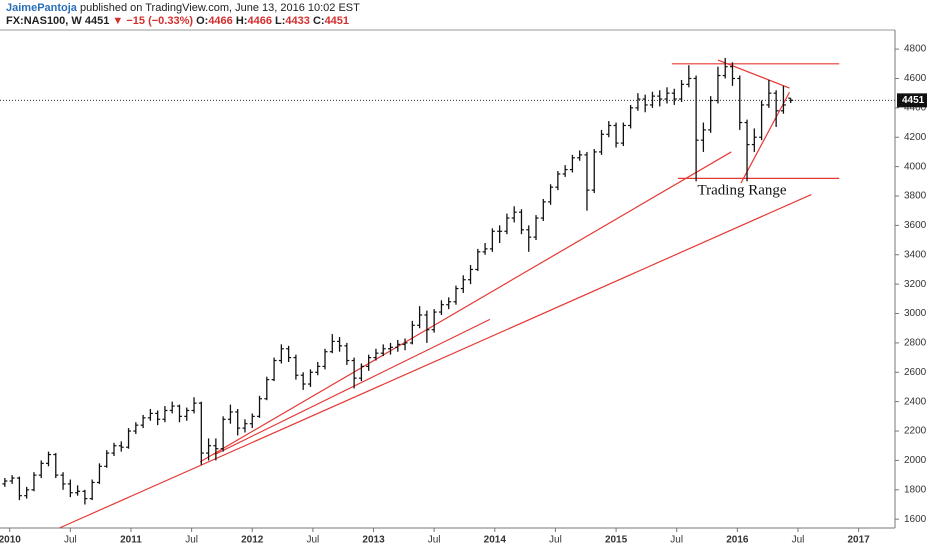 This screenshot has height=550, width=932. Describe the element at coordinates (915, 519) in the screenshot. I see `y-tick-label: 1600` at that location.